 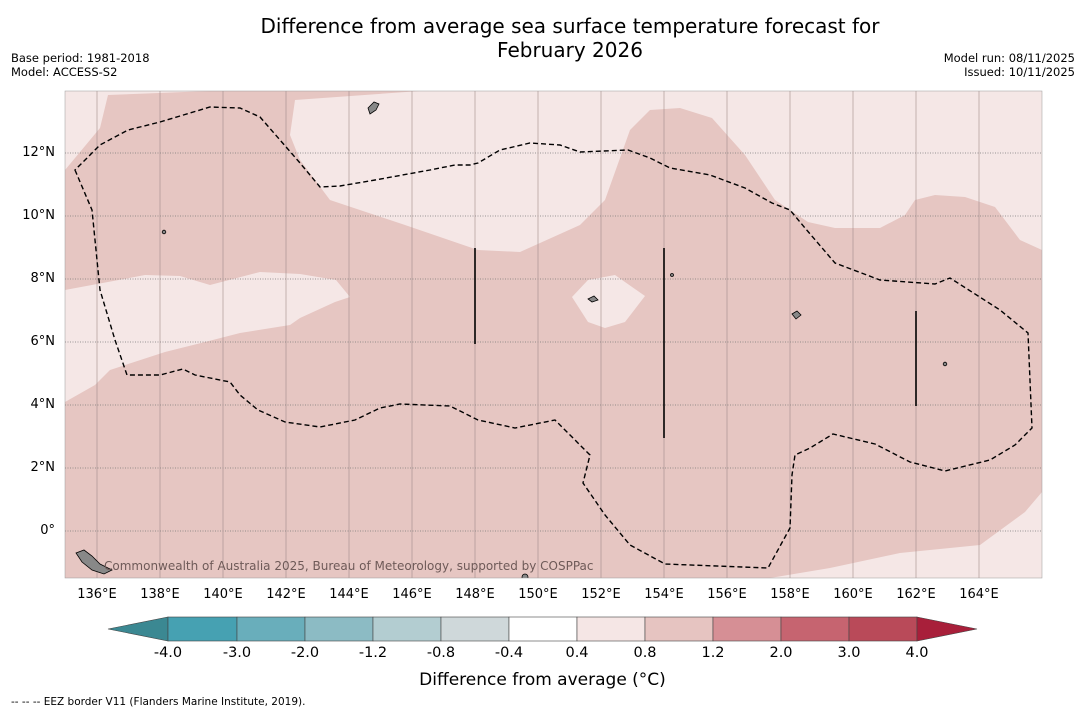 What do you see at coordinates (979, 594) in the screenshot?
I see `lon-label-164e: 164°E` at bounding box center [979, 594].